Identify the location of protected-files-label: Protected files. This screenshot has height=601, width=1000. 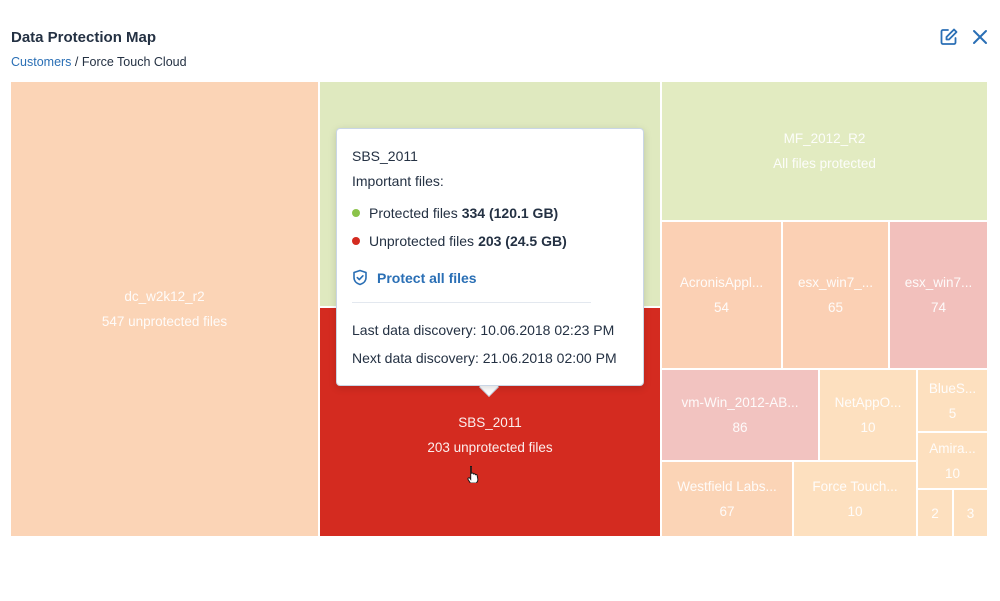
(413, 213).